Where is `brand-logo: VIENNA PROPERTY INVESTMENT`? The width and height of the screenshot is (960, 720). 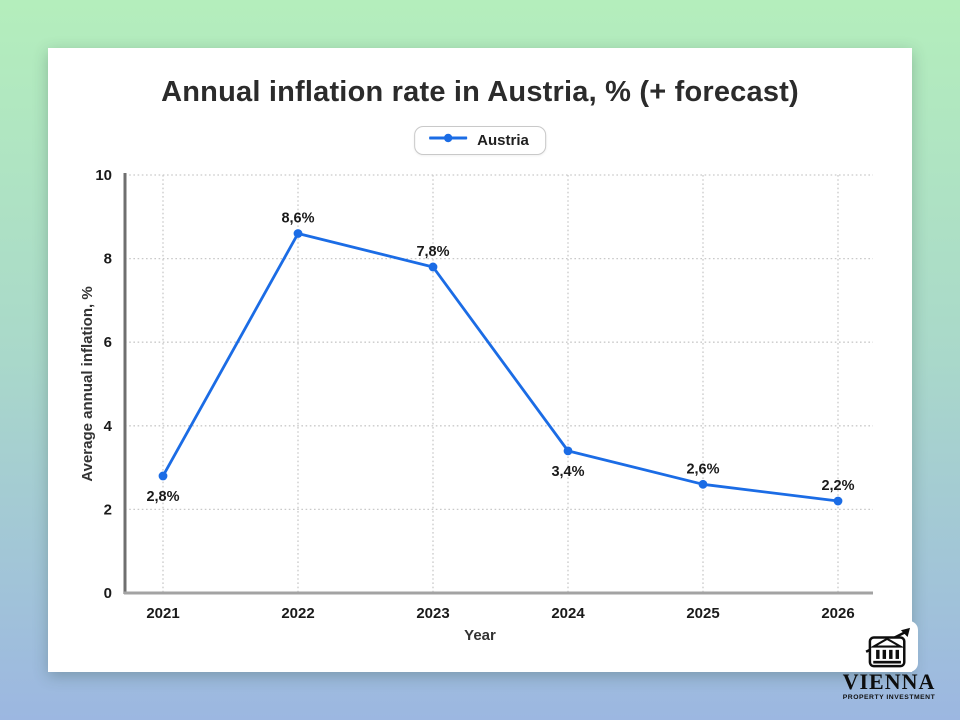
brand-logo: VIENNA PROPERTY INVESTMENT is located at coordinates (889, 661).